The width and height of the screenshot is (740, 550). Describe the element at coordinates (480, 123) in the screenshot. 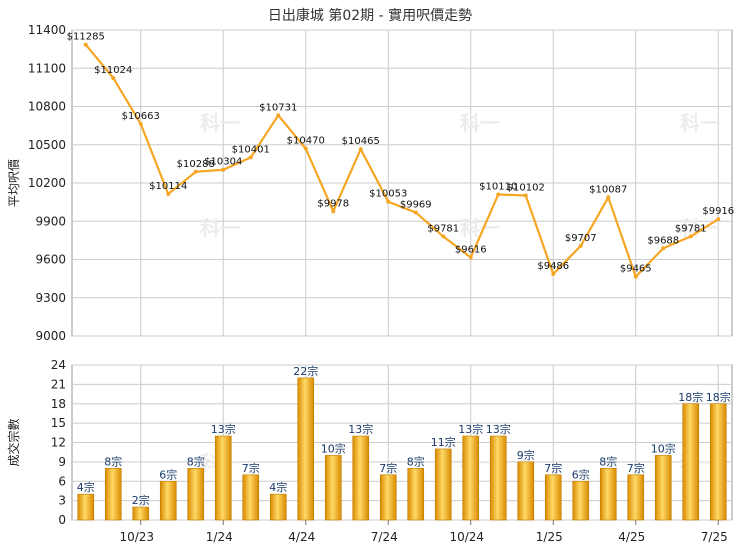

I see `watermark-1: 科一` at that location.